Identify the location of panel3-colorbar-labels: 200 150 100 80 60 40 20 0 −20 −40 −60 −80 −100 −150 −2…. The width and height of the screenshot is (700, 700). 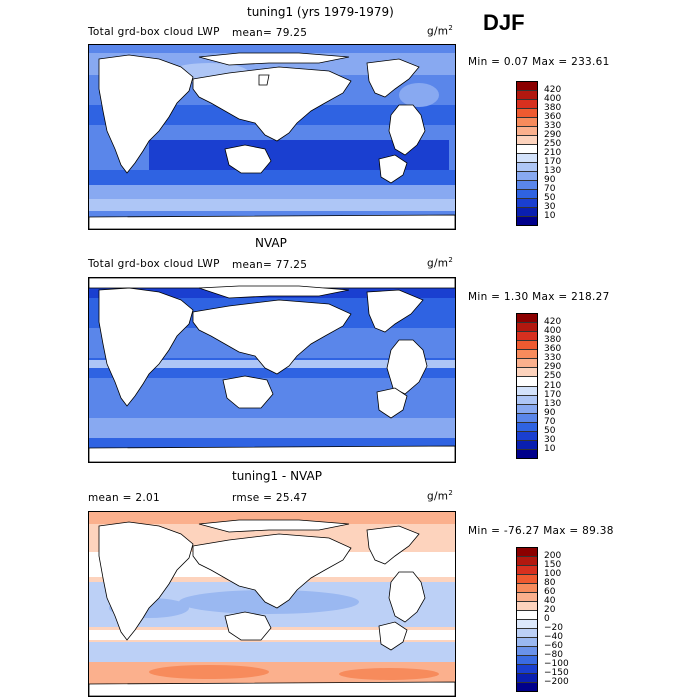
(564, 619).